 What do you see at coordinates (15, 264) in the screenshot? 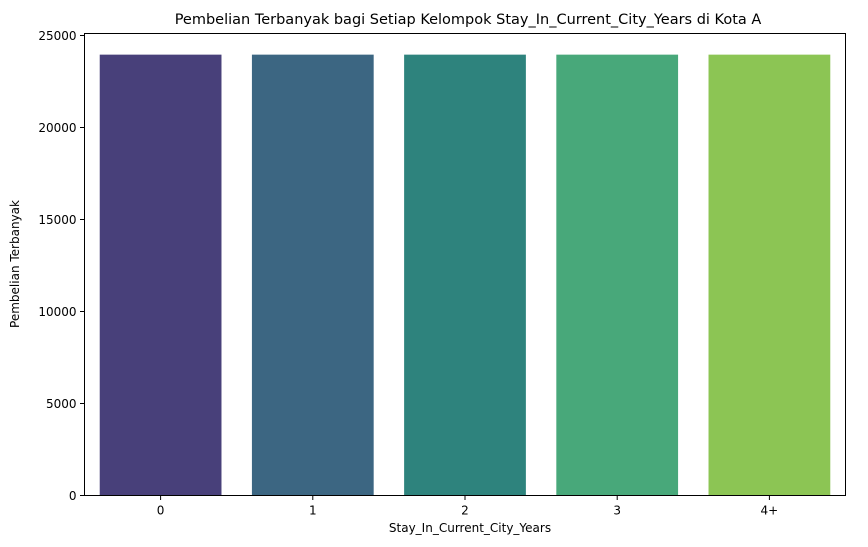
I see `y-axis-label: Pembelian Terbanyak` at bounding box center [15, 264].